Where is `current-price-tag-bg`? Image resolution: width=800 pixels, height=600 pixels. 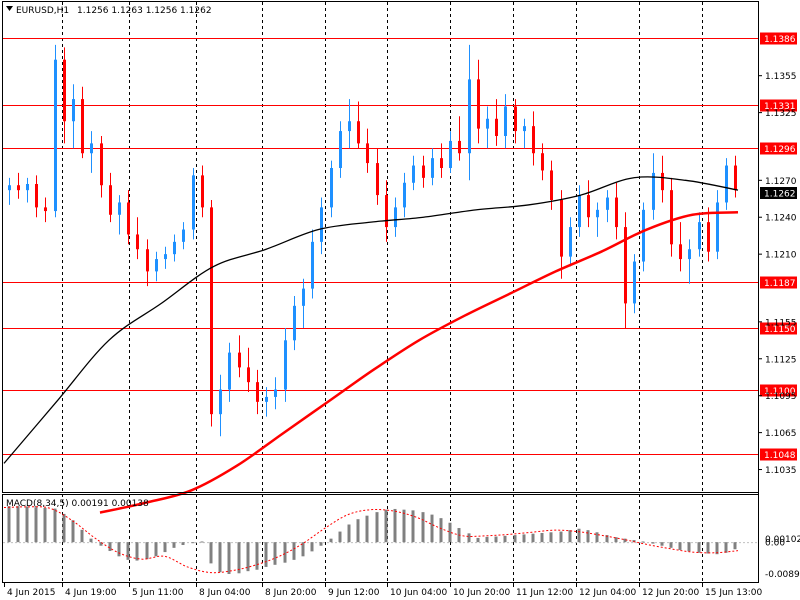
current-price-tag-bg is located at coordinates (778, 193).